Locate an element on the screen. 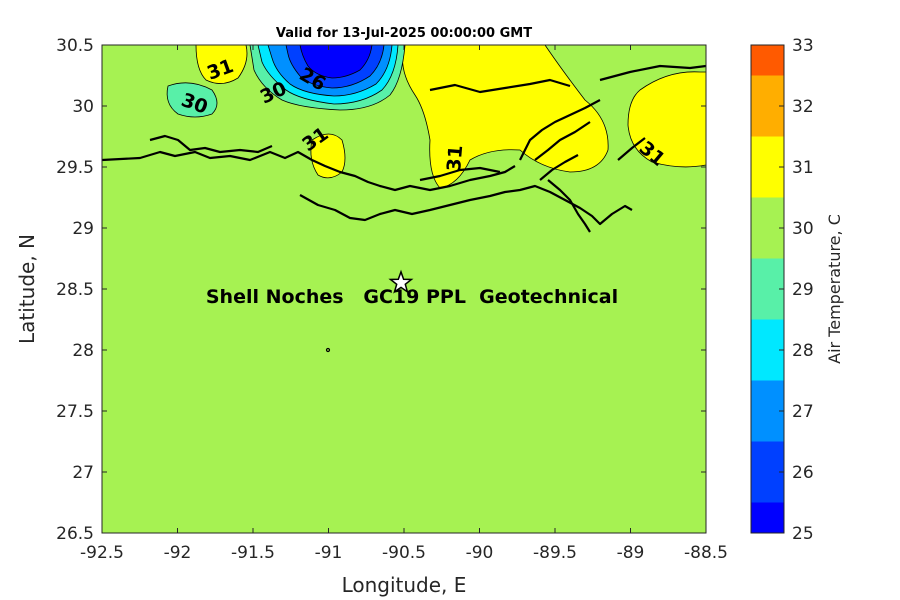 The image size is (900, 600). warm-region-north-central is located at coordinates (505, 117).